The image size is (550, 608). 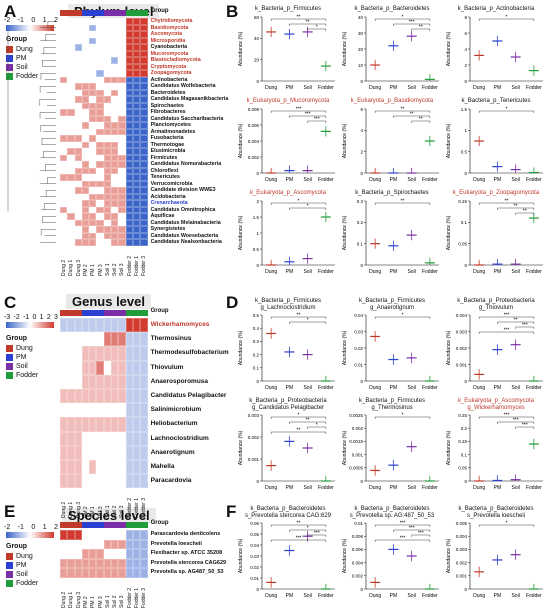 I want to click on column-label: Soil 3, so click(x=122, y=269).